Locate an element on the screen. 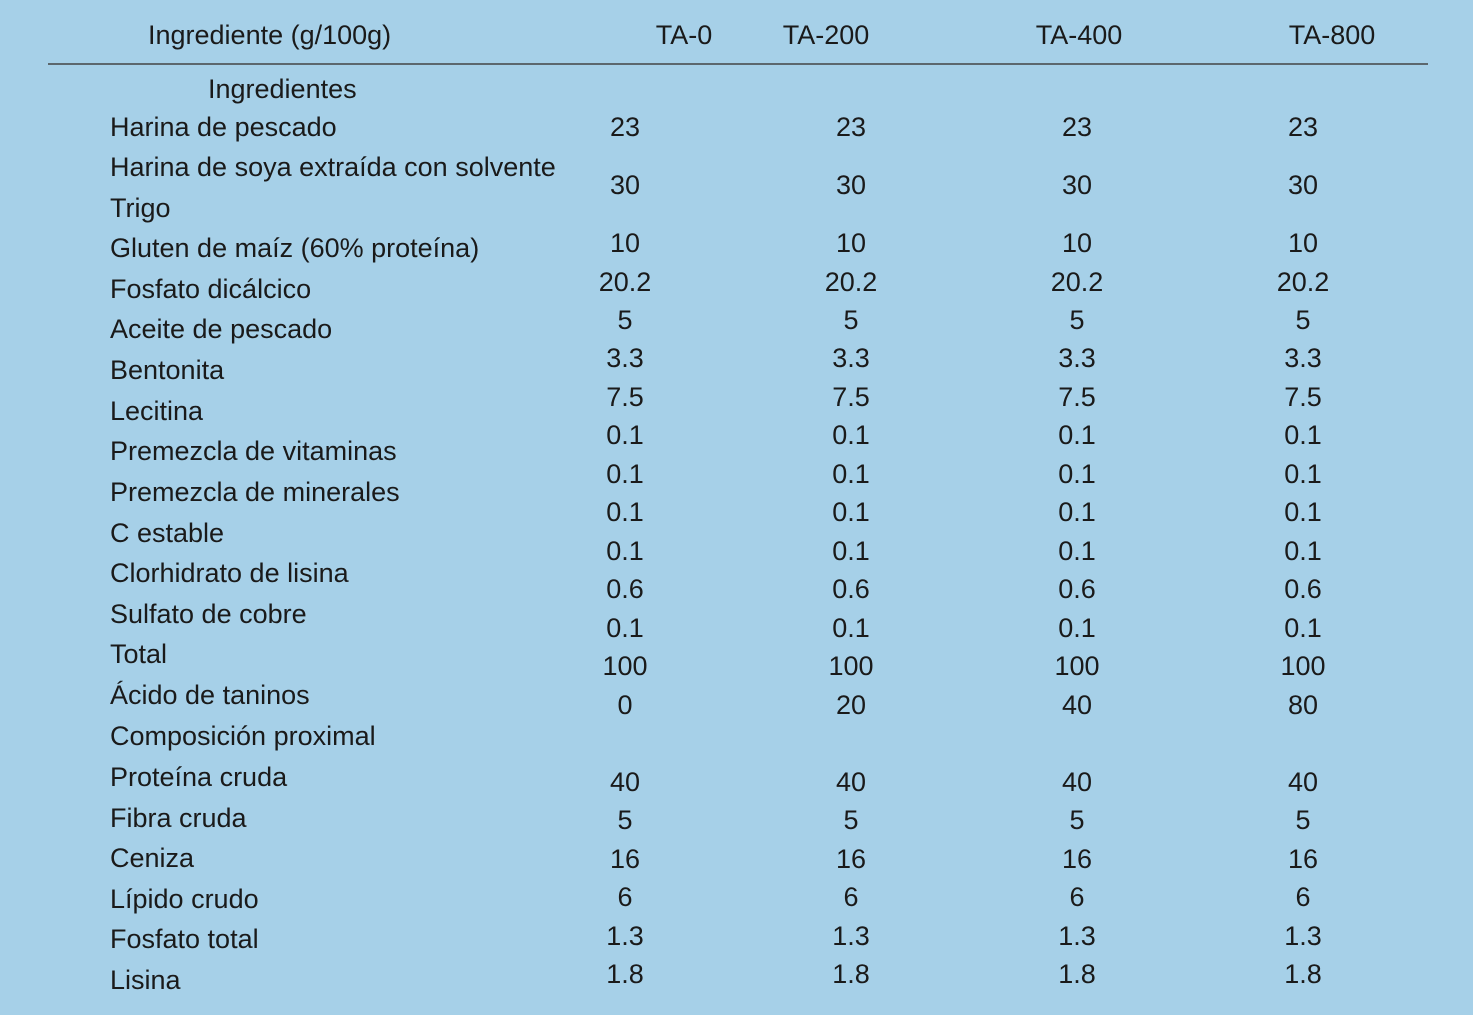 The image size is (1473, 1015). row-label: Trigo is located at coordinates (140, 208).